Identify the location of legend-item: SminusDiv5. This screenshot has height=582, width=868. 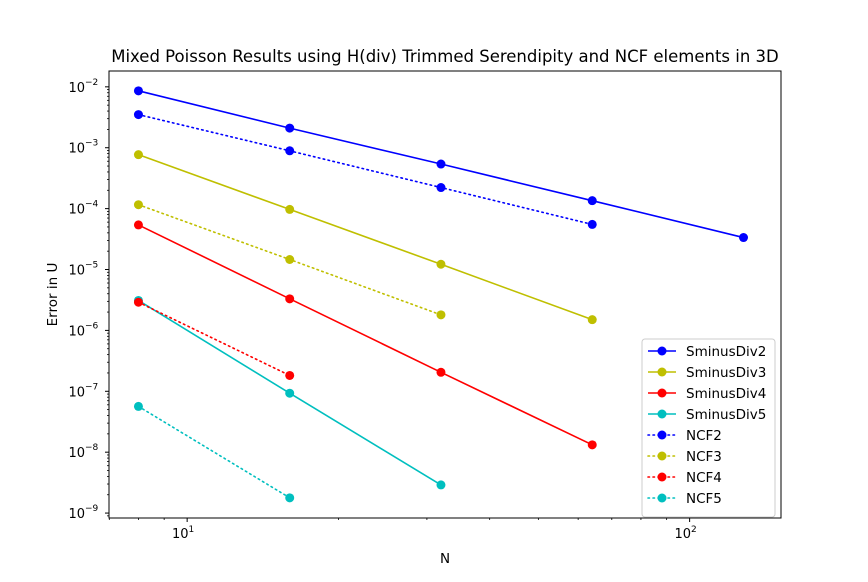
(707, 415).